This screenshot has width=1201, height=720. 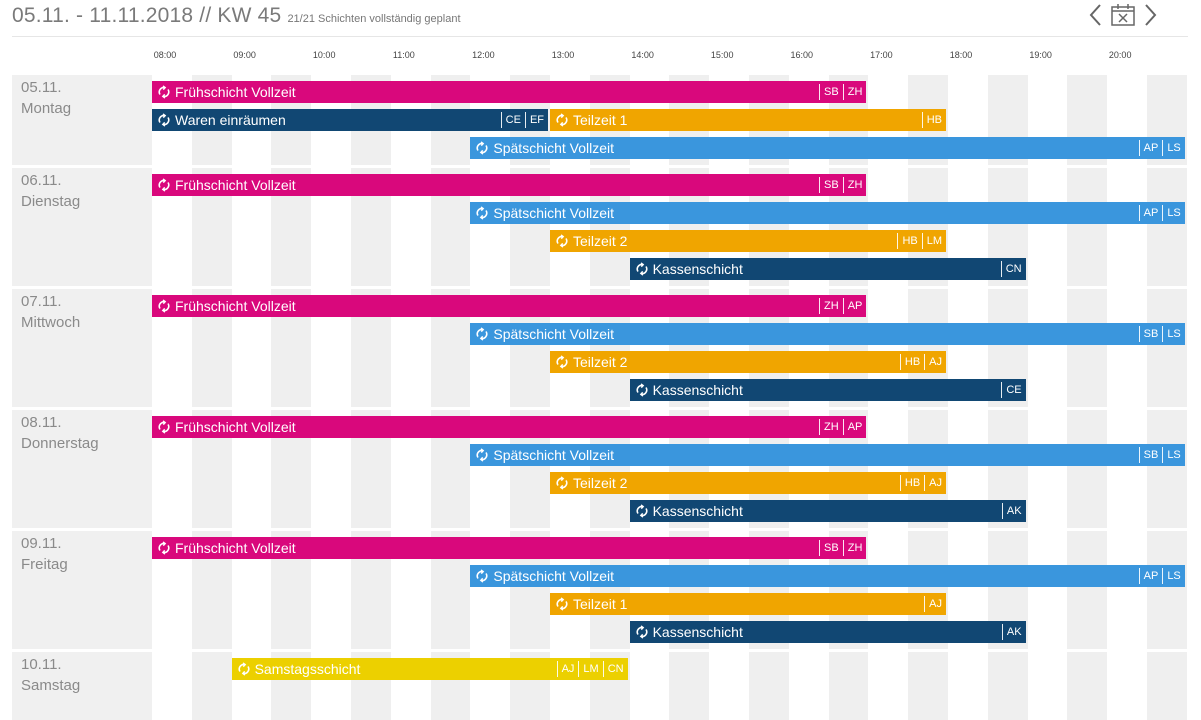 I want to click on staff-tags: SB ZH, so click(x=842, y=185).